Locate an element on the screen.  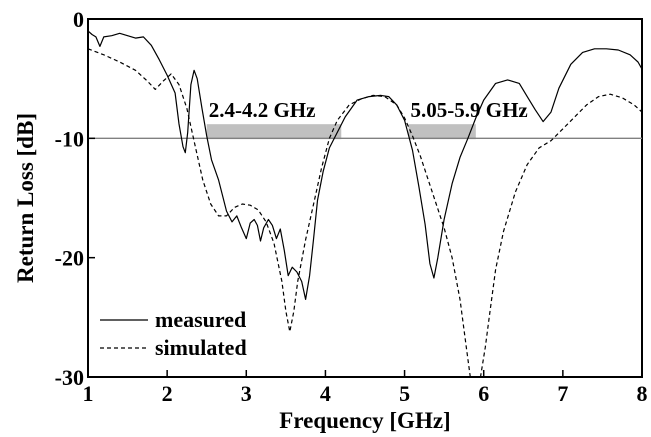
band-label-2: 5.05-5.9 GHz is located at coordinates (469, 110).